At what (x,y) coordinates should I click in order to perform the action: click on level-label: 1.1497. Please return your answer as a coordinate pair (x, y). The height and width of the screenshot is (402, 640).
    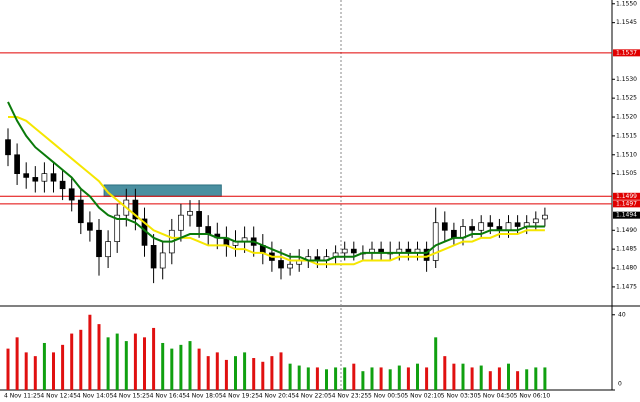
    Looking at the image, I should click on (626, 203).